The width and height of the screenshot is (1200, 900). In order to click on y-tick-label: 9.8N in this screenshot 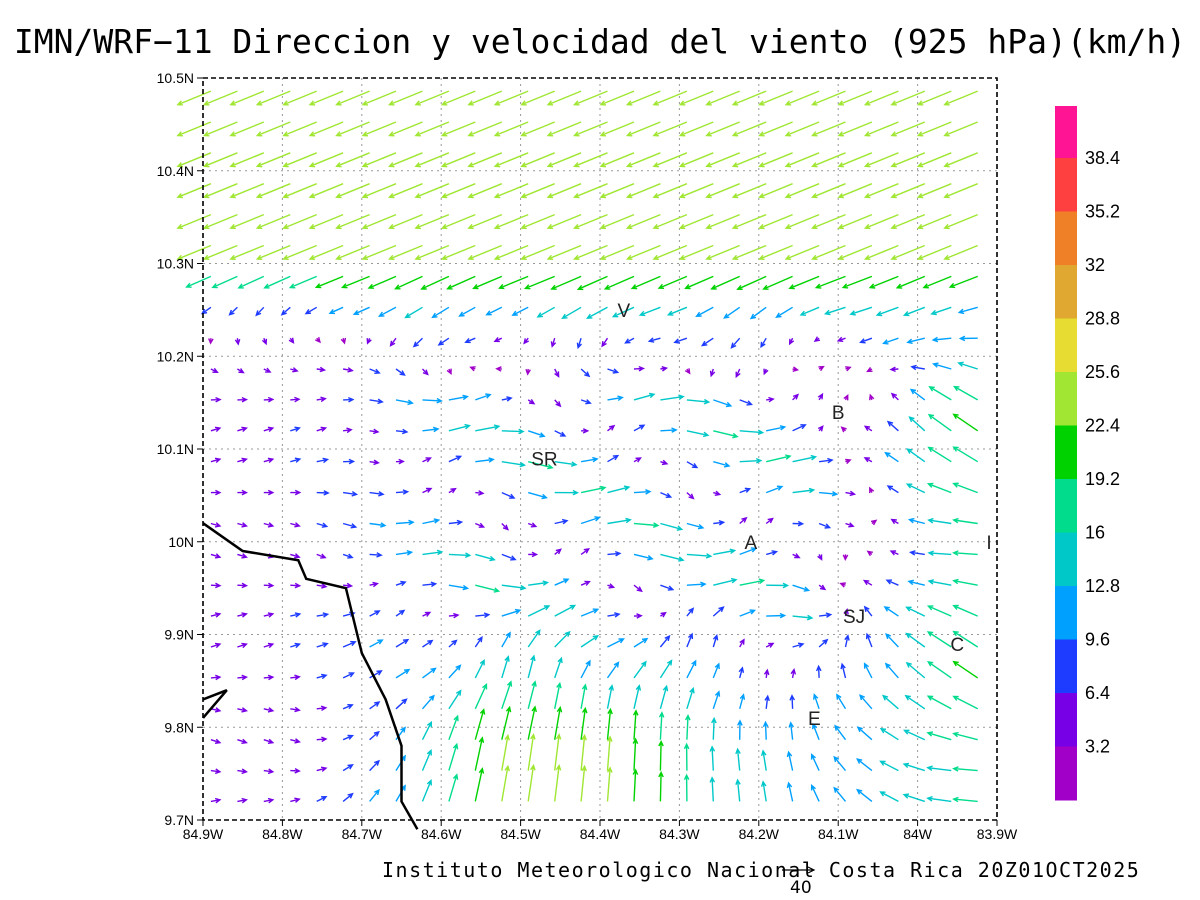, I will do `click(179, 727)`.